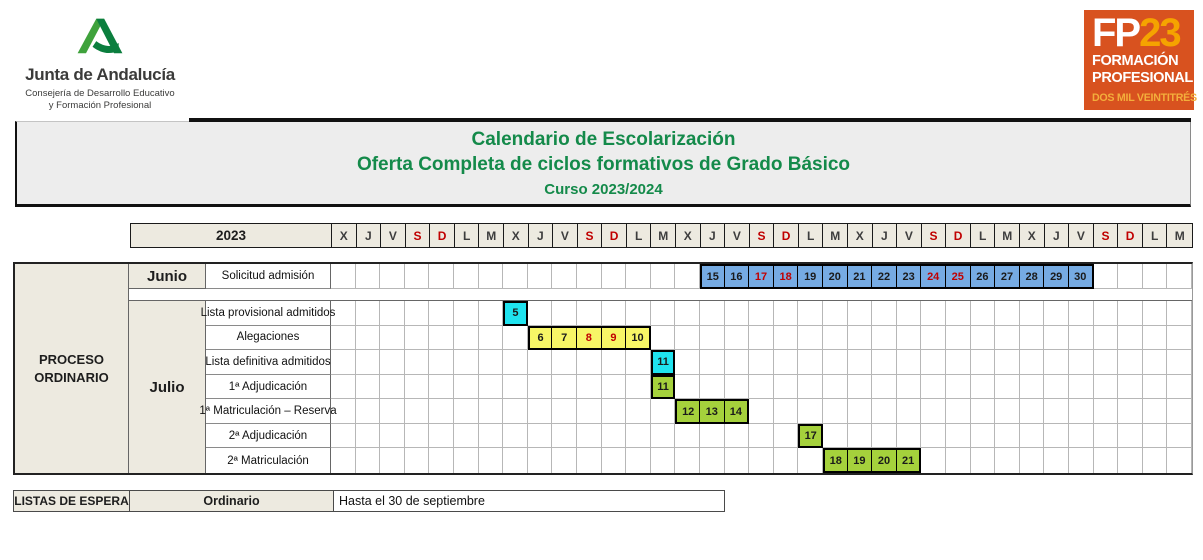  Describe the element at coordinates (761, 276) in the screenshot. I see `highlighted-day-cell: 17` at that location.